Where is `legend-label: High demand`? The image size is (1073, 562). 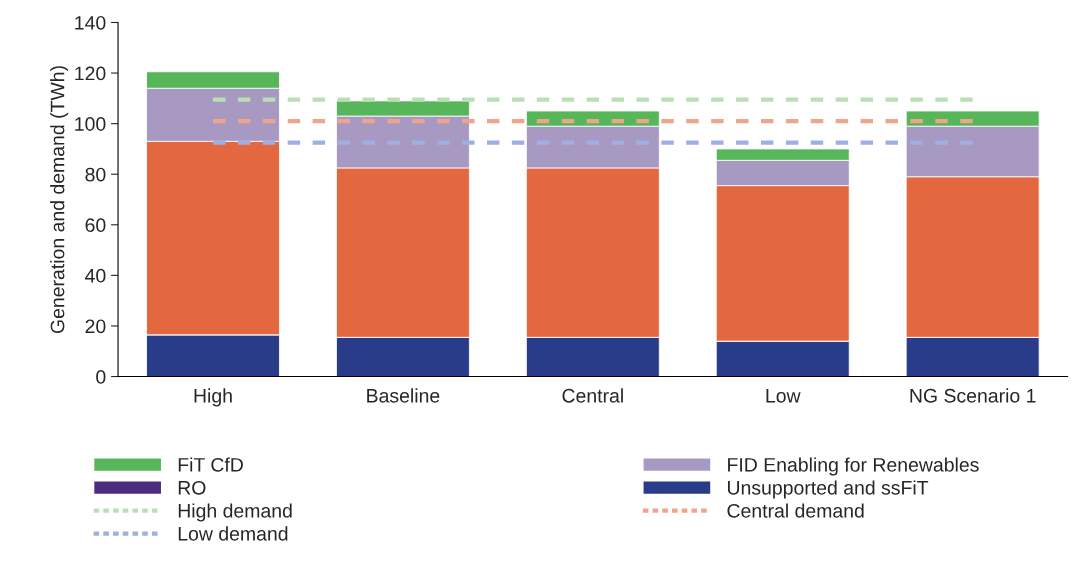 legend-label: High demand is located at coordinates (235, 512).